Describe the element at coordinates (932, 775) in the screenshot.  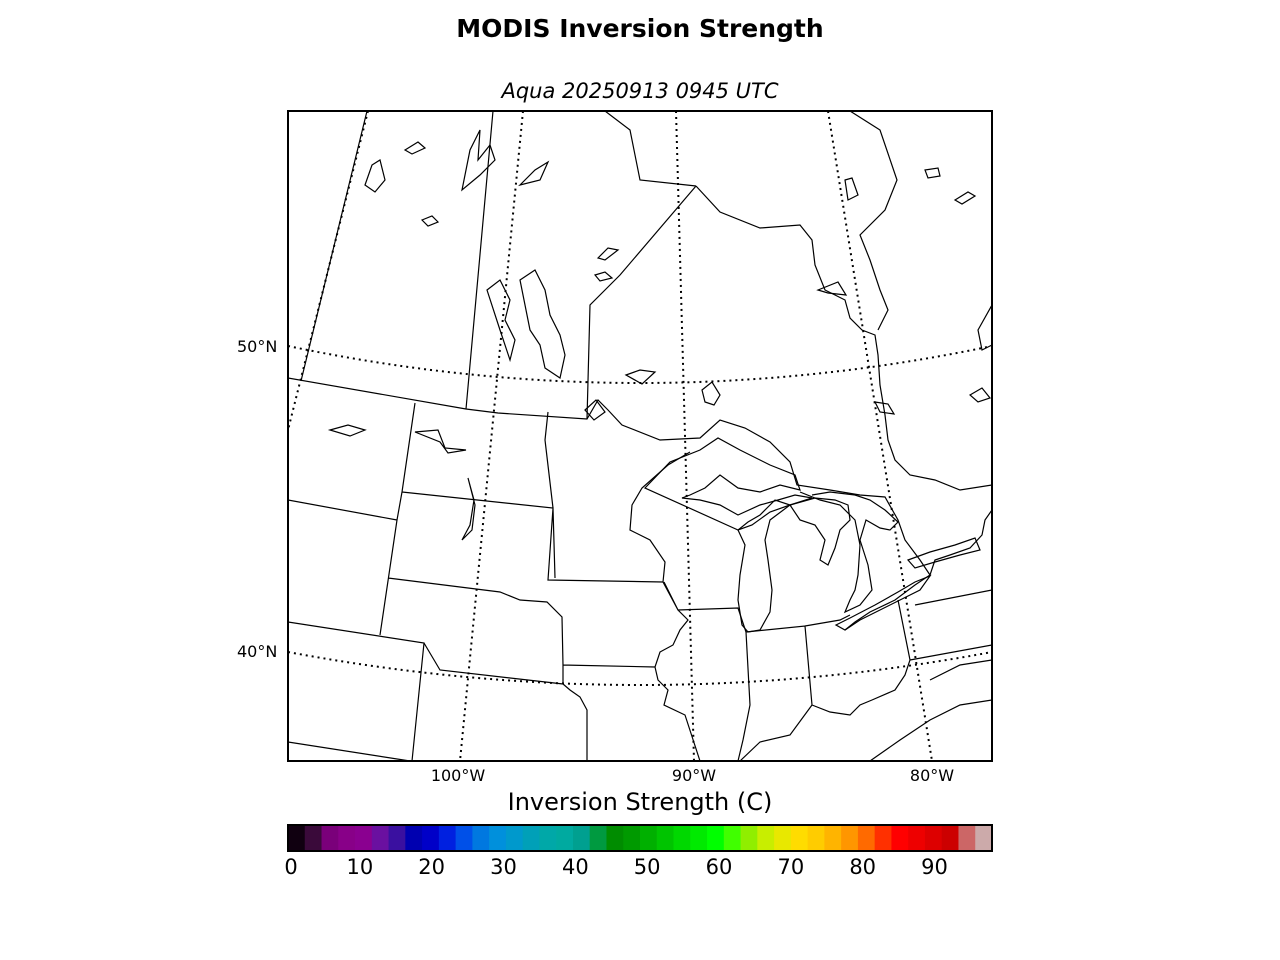
I see `lon-label-80w: 80°W` at that location.